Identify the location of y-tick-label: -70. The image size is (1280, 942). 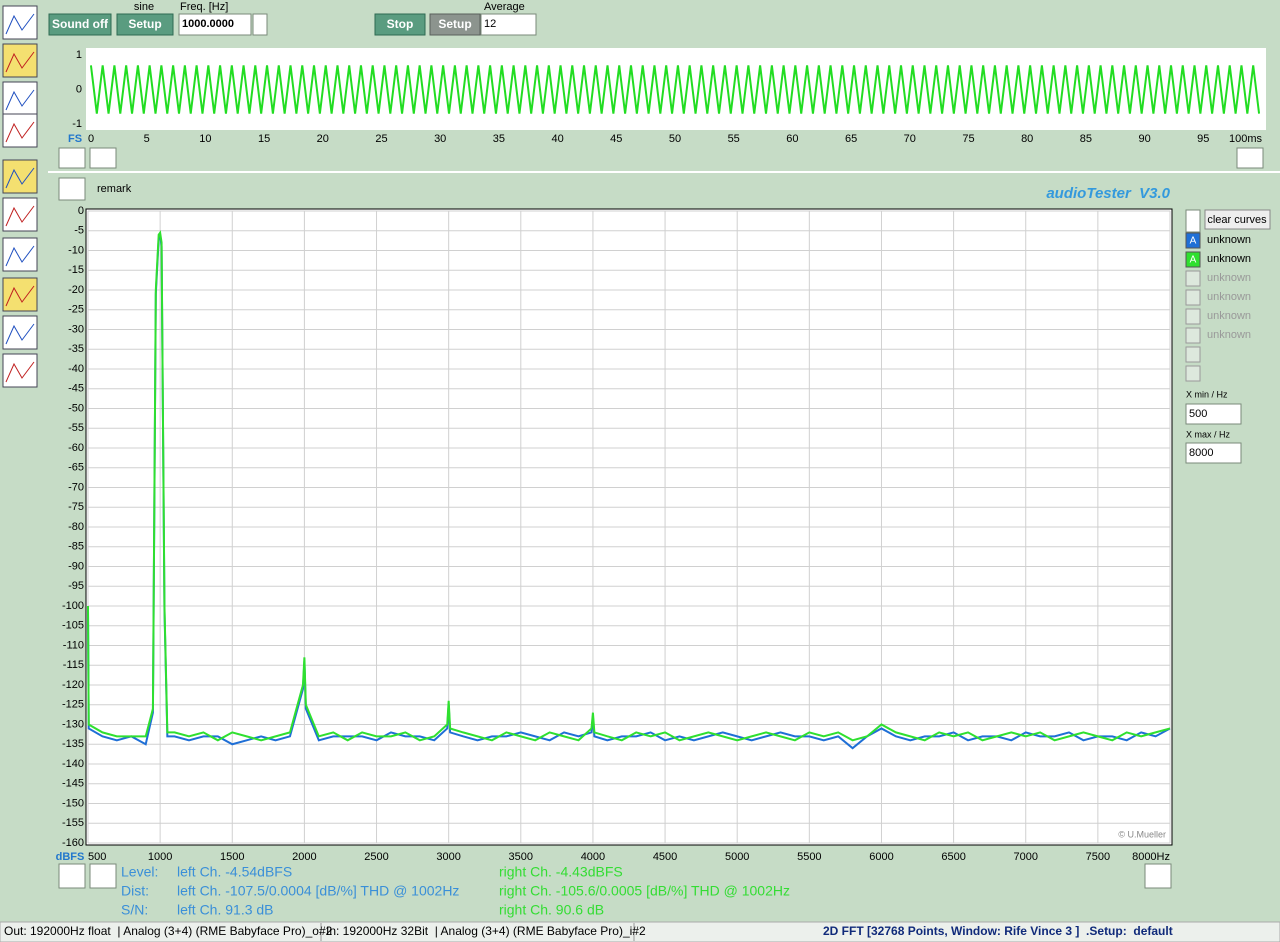
(76, 487).